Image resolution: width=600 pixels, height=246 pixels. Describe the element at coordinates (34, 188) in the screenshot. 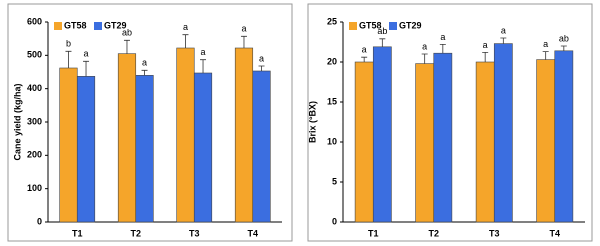

I see `y-tick-label: 100` at that location.